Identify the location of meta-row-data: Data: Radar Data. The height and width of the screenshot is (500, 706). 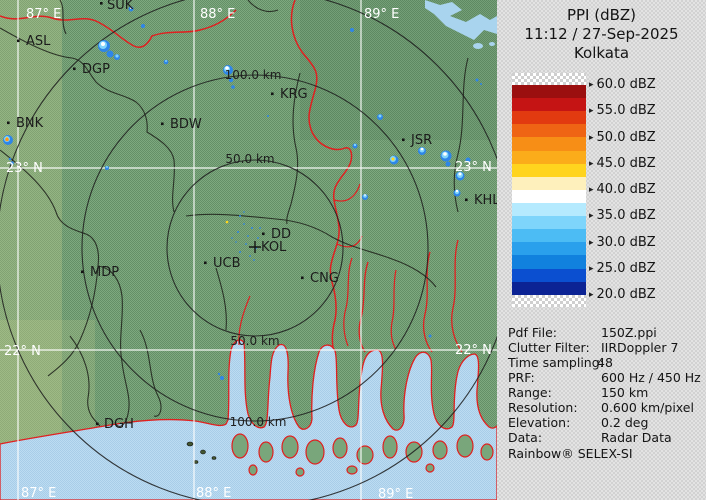
(590, 437).